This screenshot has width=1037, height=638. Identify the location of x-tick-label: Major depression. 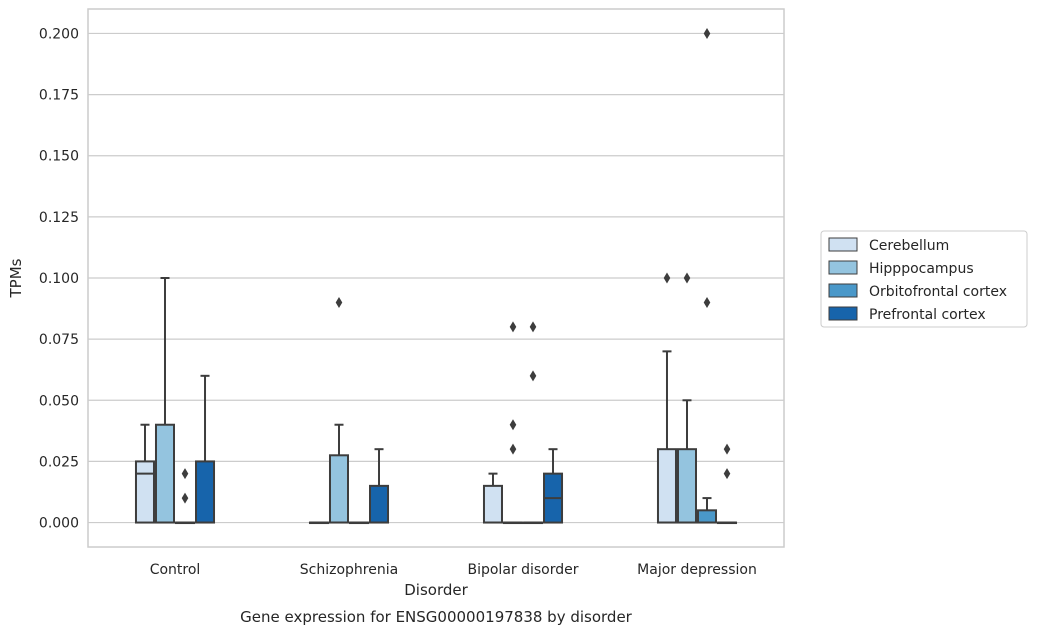
(697, 570).